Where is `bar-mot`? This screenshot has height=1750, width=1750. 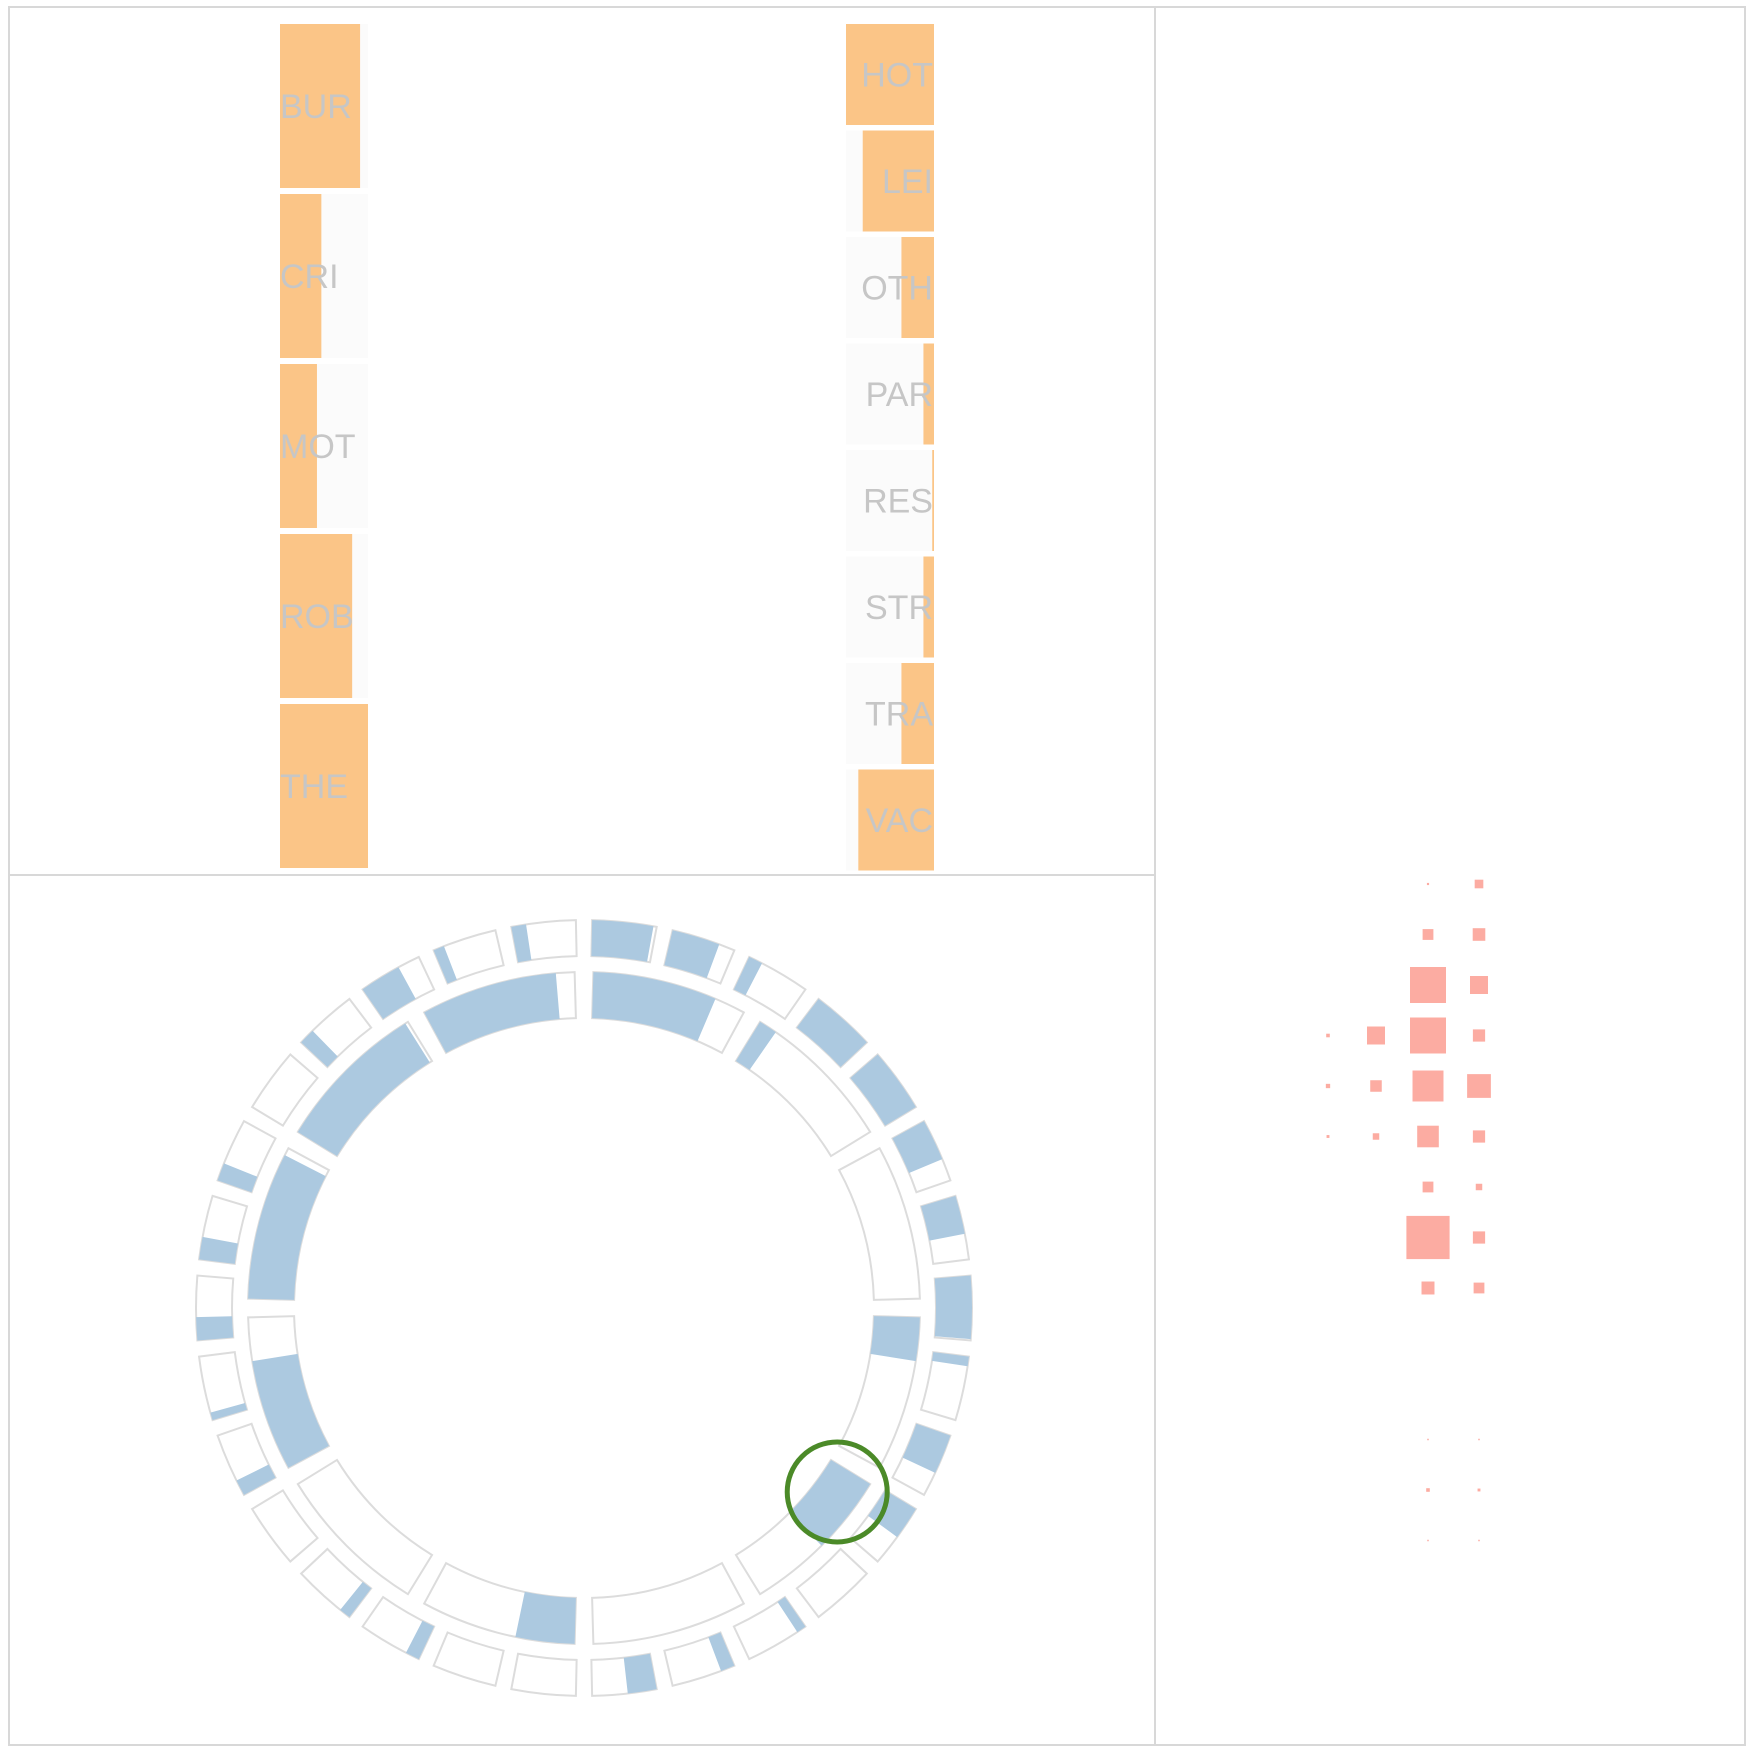
bar-mot is located at coordinates (298, 446).